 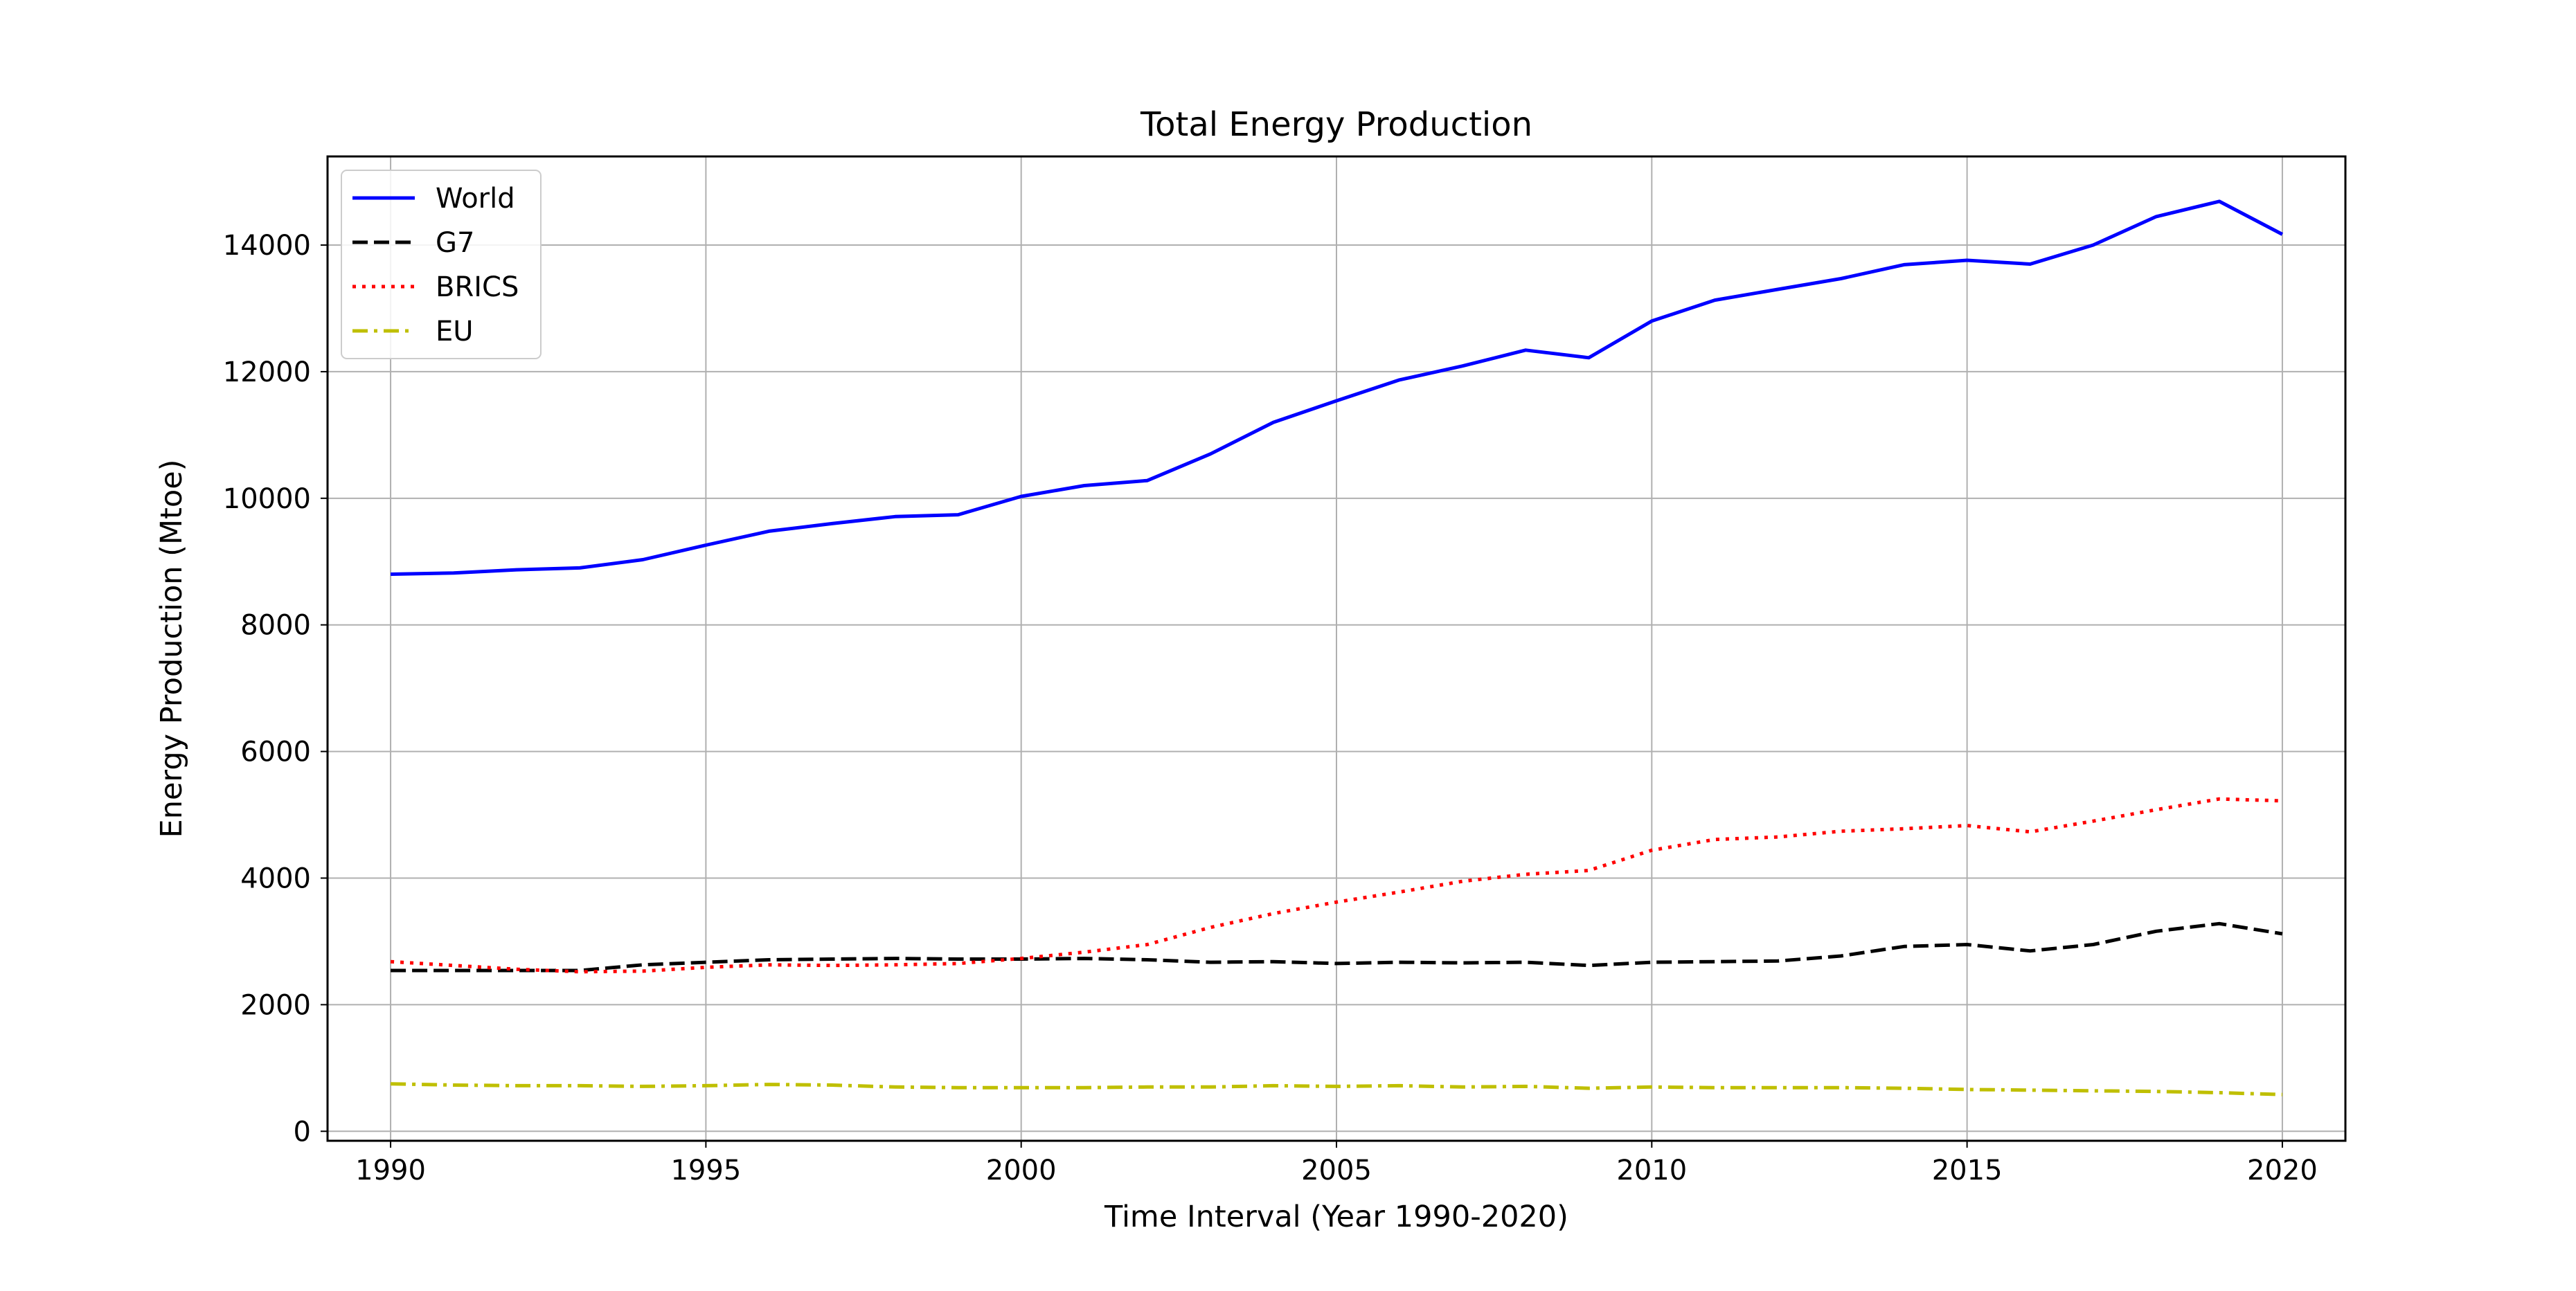 I want to click on series-line-brics, so click(x=1336, y=885).